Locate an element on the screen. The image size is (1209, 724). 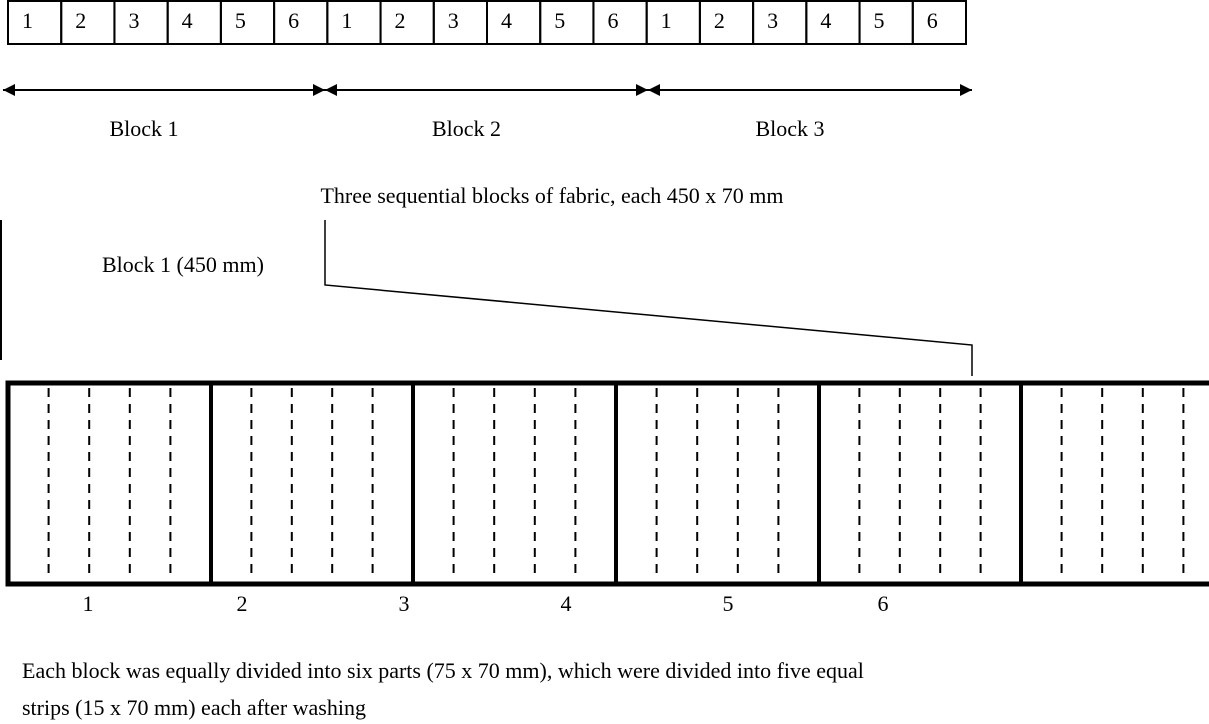
part-label: 1 is located at coordinates (88, 603).